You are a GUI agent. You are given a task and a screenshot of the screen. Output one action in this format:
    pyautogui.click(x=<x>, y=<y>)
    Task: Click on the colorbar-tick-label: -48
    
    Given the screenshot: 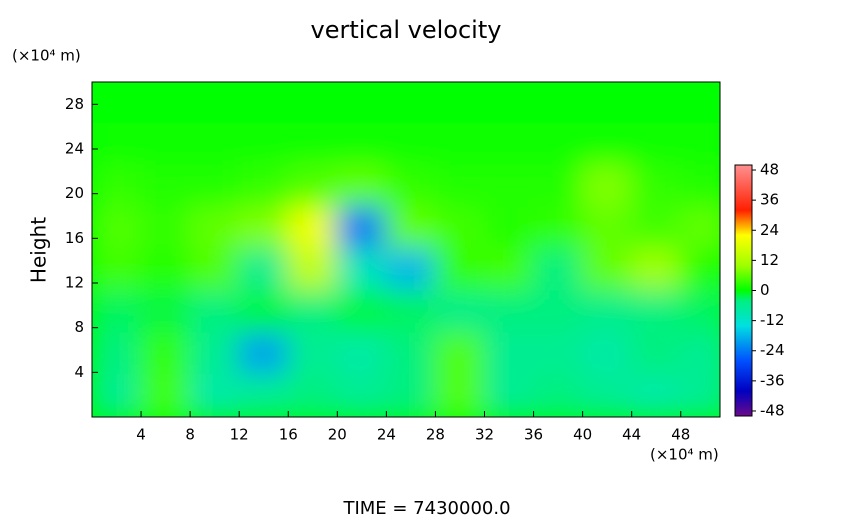 What is the action you would take?
    pyautogui.click(x=772, y=410)
    